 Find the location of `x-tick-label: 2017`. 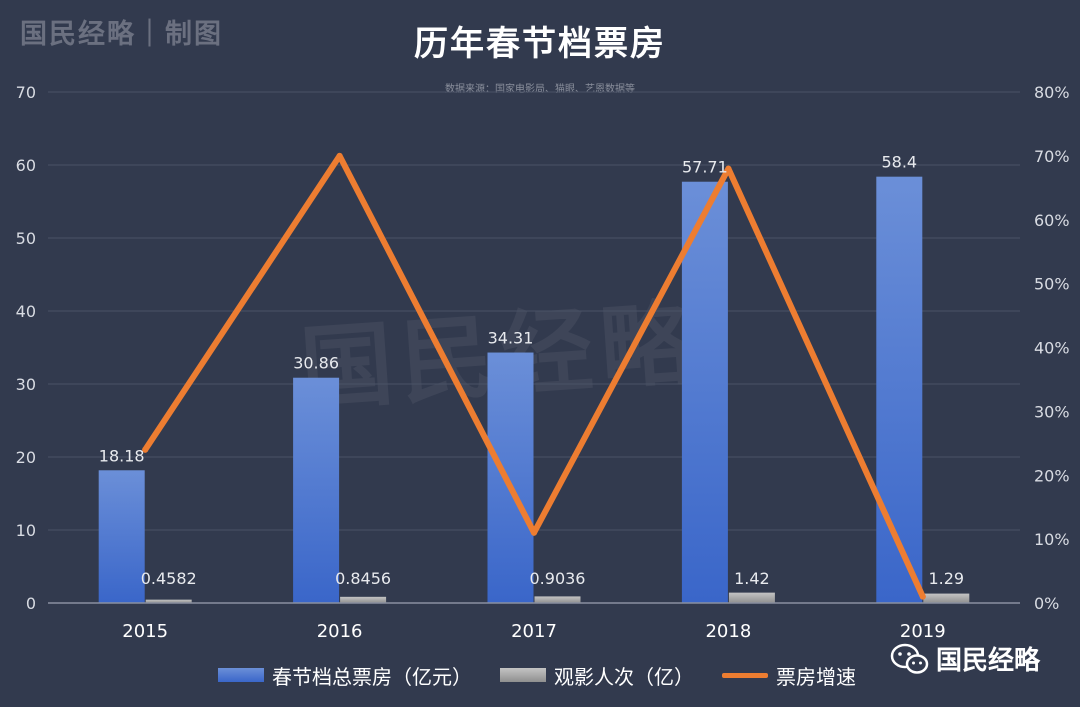

x-tick-label: 2017 is located at coordinates (534, 631).